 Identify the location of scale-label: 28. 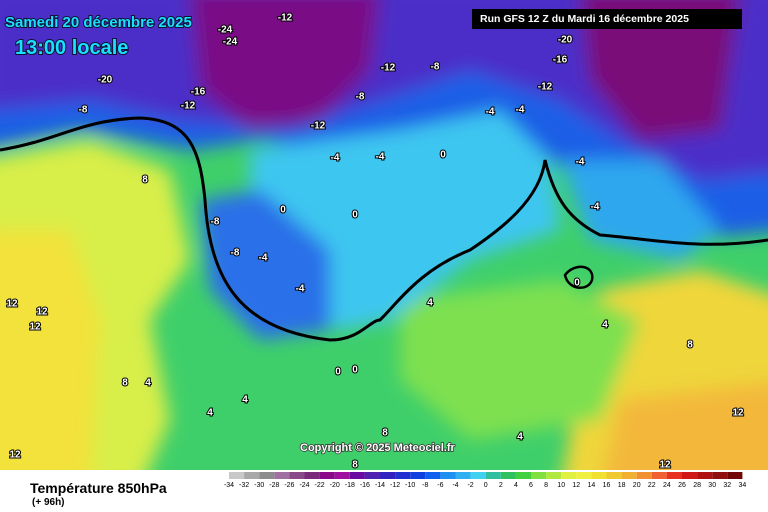
(697, 485).